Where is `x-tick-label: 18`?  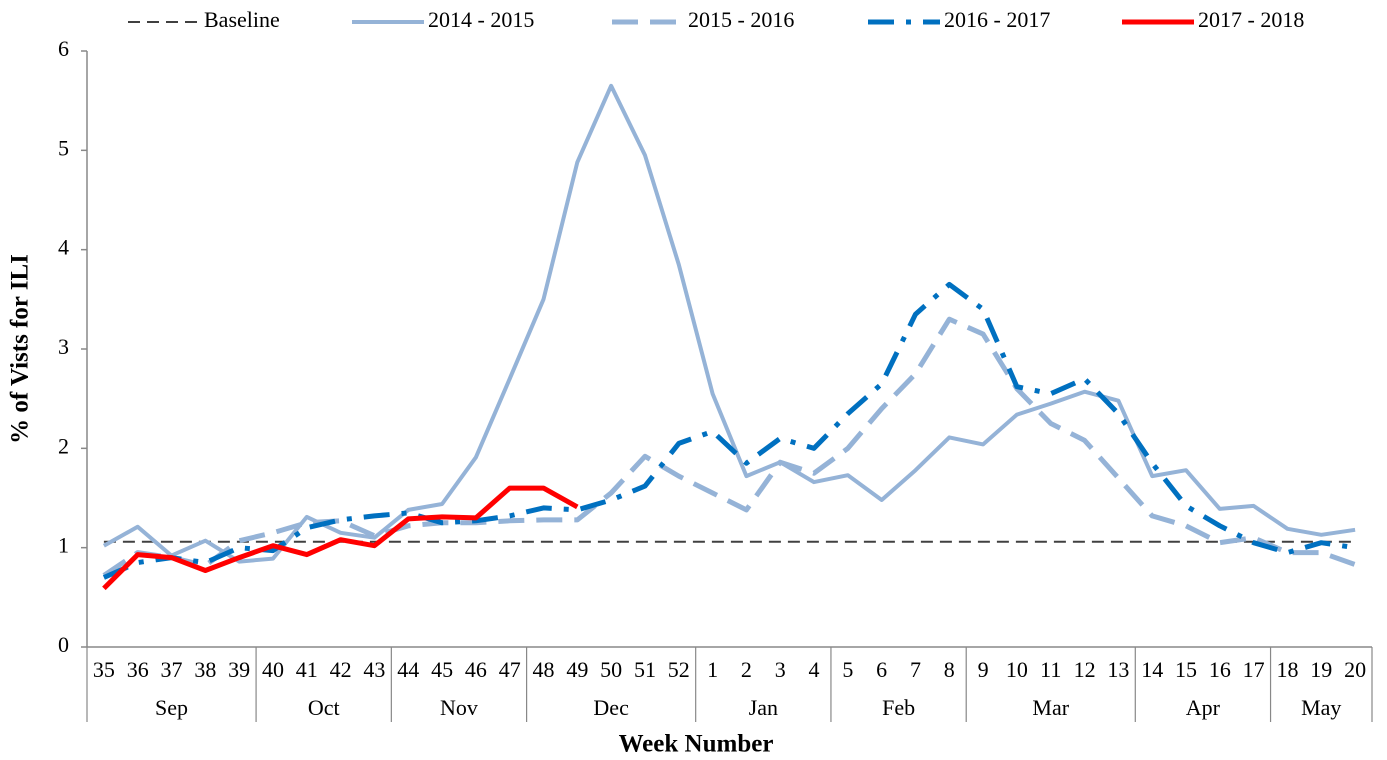 x-tick-label: 18 is located at coordinates (1287, 669).